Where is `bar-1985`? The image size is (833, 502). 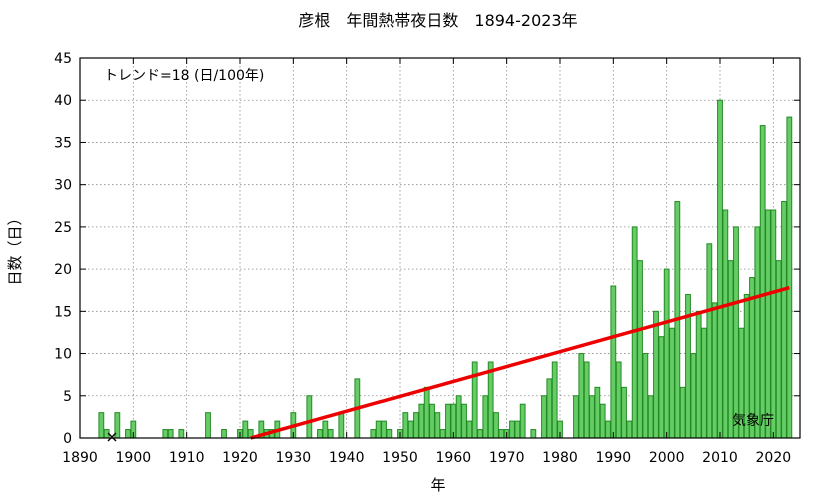
bar-1985 is located at coordinates (586, 400).